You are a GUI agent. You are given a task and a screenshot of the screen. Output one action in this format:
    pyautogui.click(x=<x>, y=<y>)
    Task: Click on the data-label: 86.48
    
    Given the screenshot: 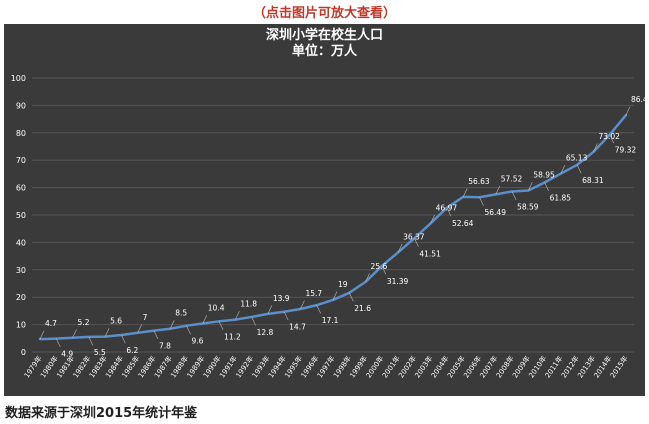 What is the action you would take?
    pyautogui.click(x=638, y=99)
    